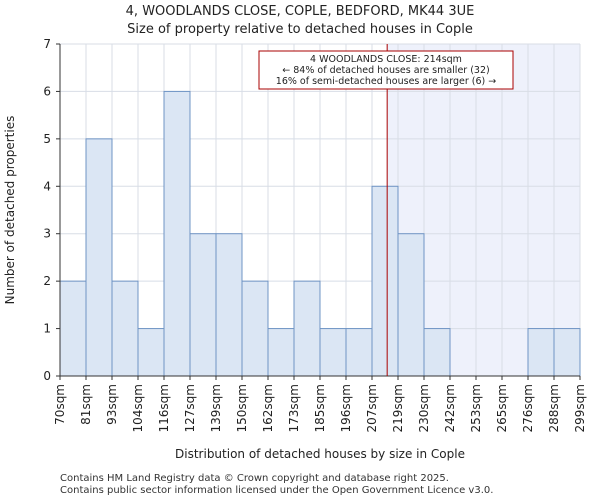 The image size is (600, 500). I want to click on bar-276sqm, so click(541, 352).